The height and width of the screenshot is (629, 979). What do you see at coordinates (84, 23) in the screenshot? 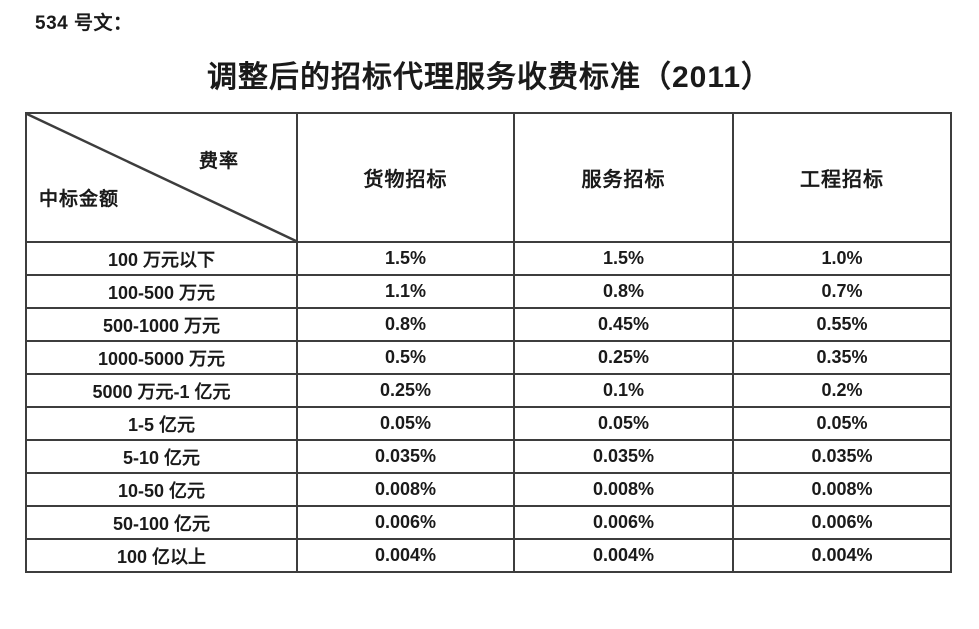
I see `doc-number-label: 534 号文：` at bounding box center [84, 23].